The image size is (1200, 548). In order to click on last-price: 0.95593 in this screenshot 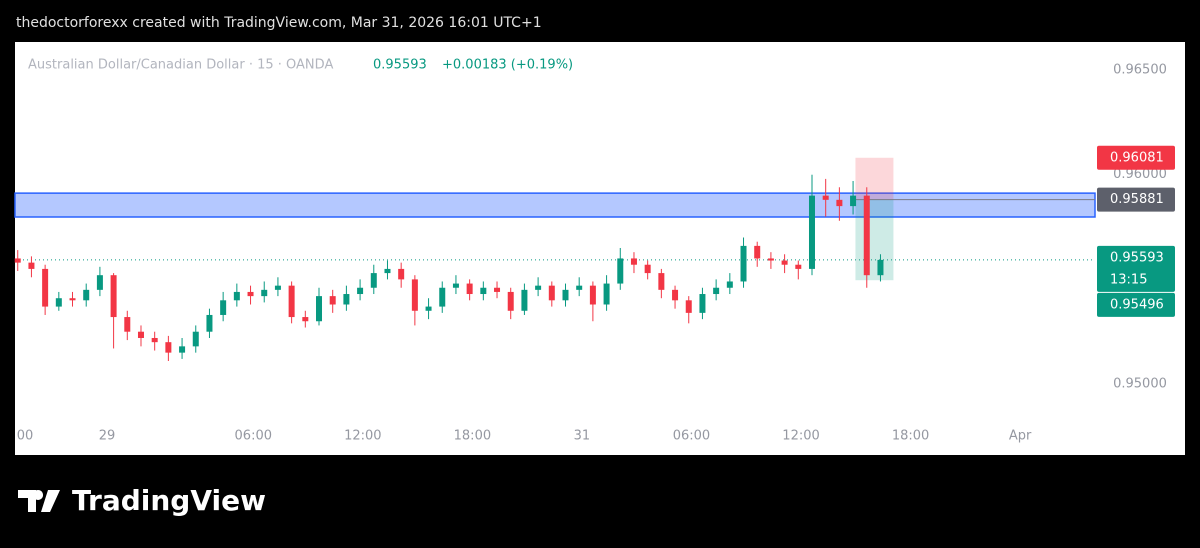, I will do `click(400, 65)`.